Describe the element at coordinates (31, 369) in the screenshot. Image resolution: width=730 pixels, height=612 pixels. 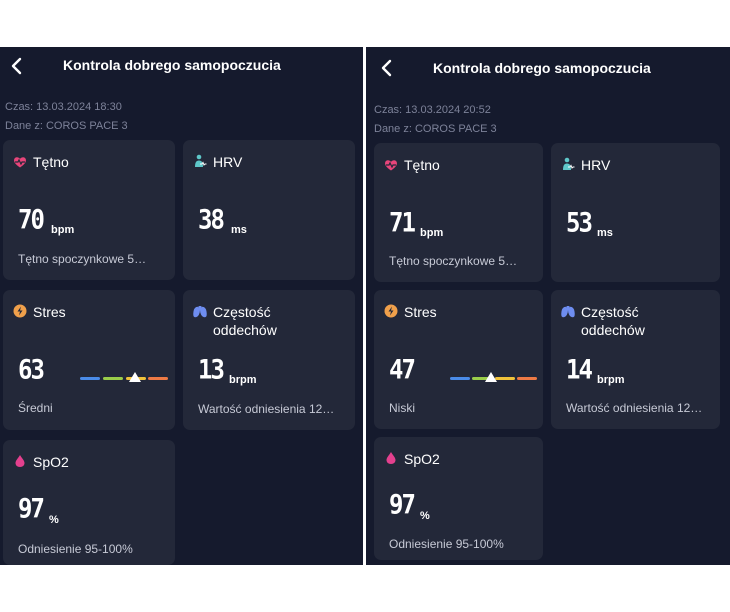
I see `stress-value: 63` at that location.